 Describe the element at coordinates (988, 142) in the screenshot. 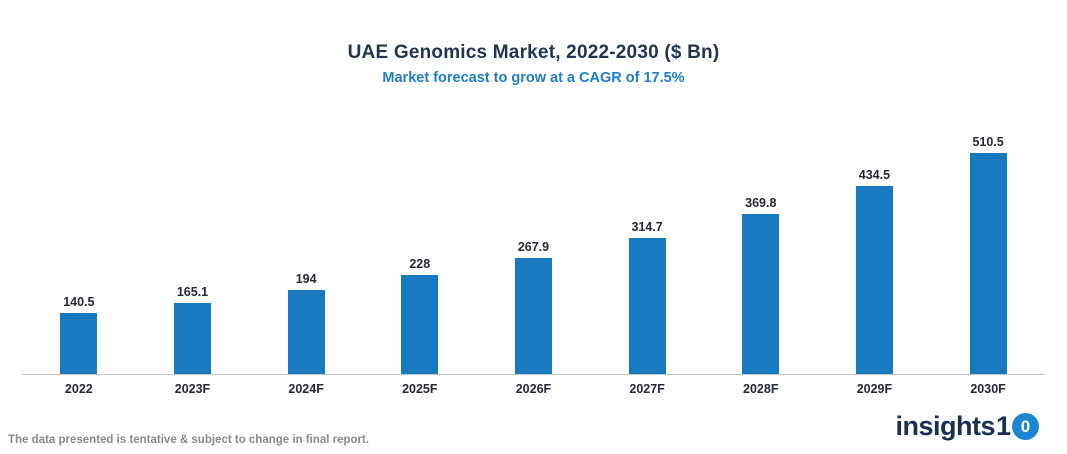

I see `bar-value-label: 510.5` at that location.